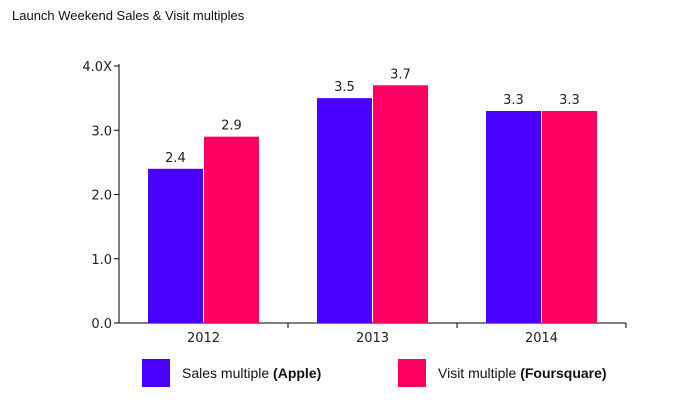 Image resolution: width=698 pixels, height=406 pixels. What do you see at coordinates (372, 338) in the screenshot?
I see `x-tick-label: 2013` at bounding box center [372, 338].